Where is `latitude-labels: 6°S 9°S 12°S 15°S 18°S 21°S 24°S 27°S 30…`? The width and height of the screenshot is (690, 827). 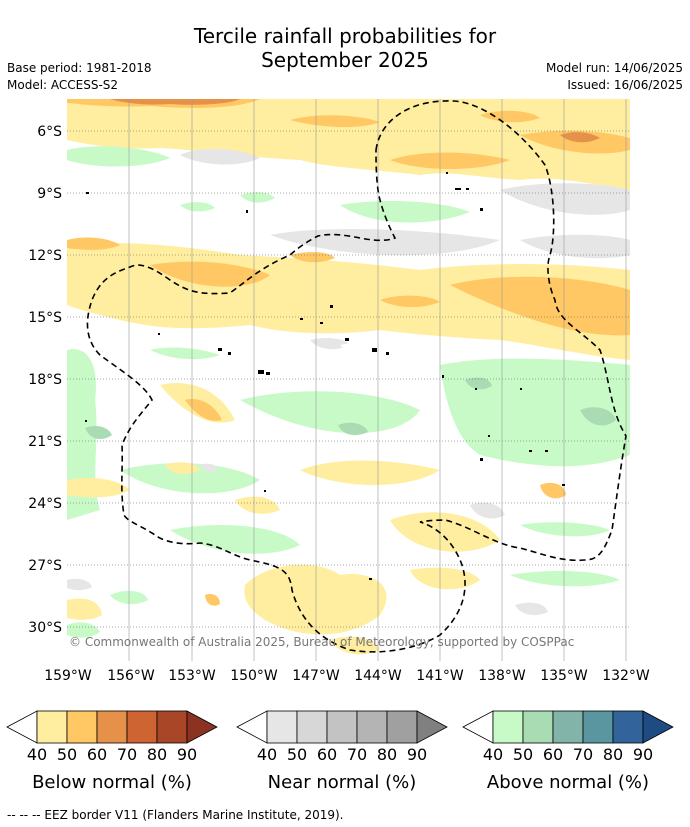 latitude-labels: 6°S 9°S 12°S 15°S 18°S 21°S 24°S 27°S 30… is located at coordinates (45, 380).